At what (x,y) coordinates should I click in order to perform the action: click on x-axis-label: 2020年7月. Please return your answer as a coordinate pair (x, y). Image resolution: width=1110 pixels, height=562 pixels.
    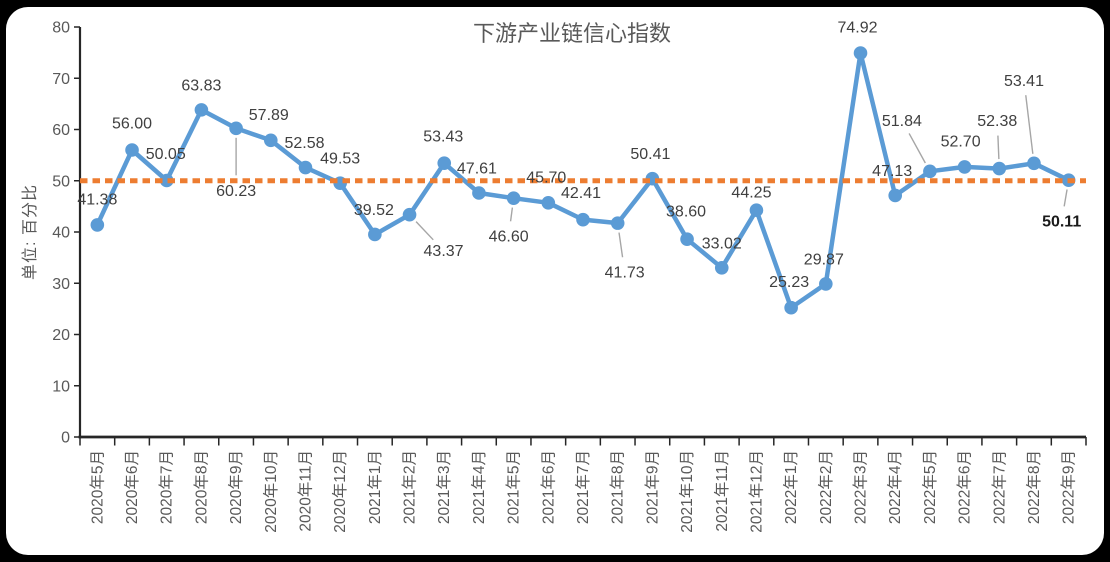
    Looking at the image, I should click on (167, 487).